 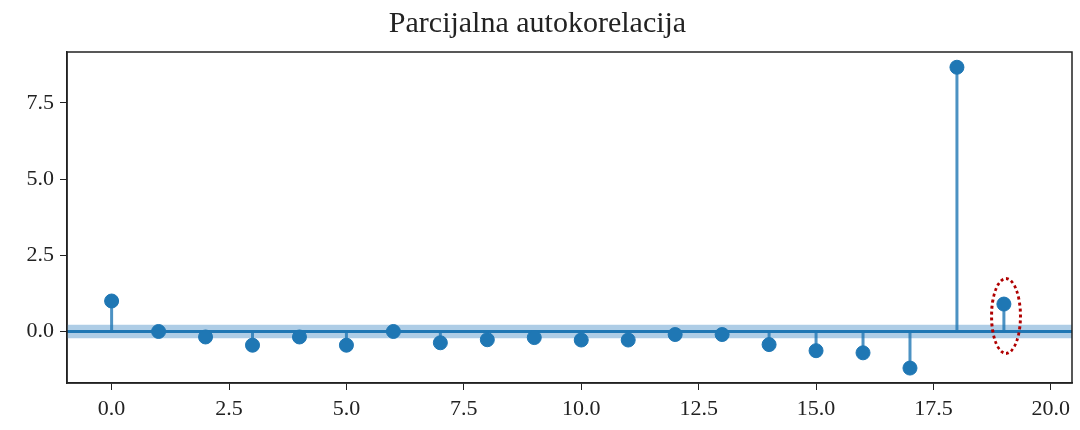 I want to click on y-tick-label: 7.5, so click(x=40, y=101).